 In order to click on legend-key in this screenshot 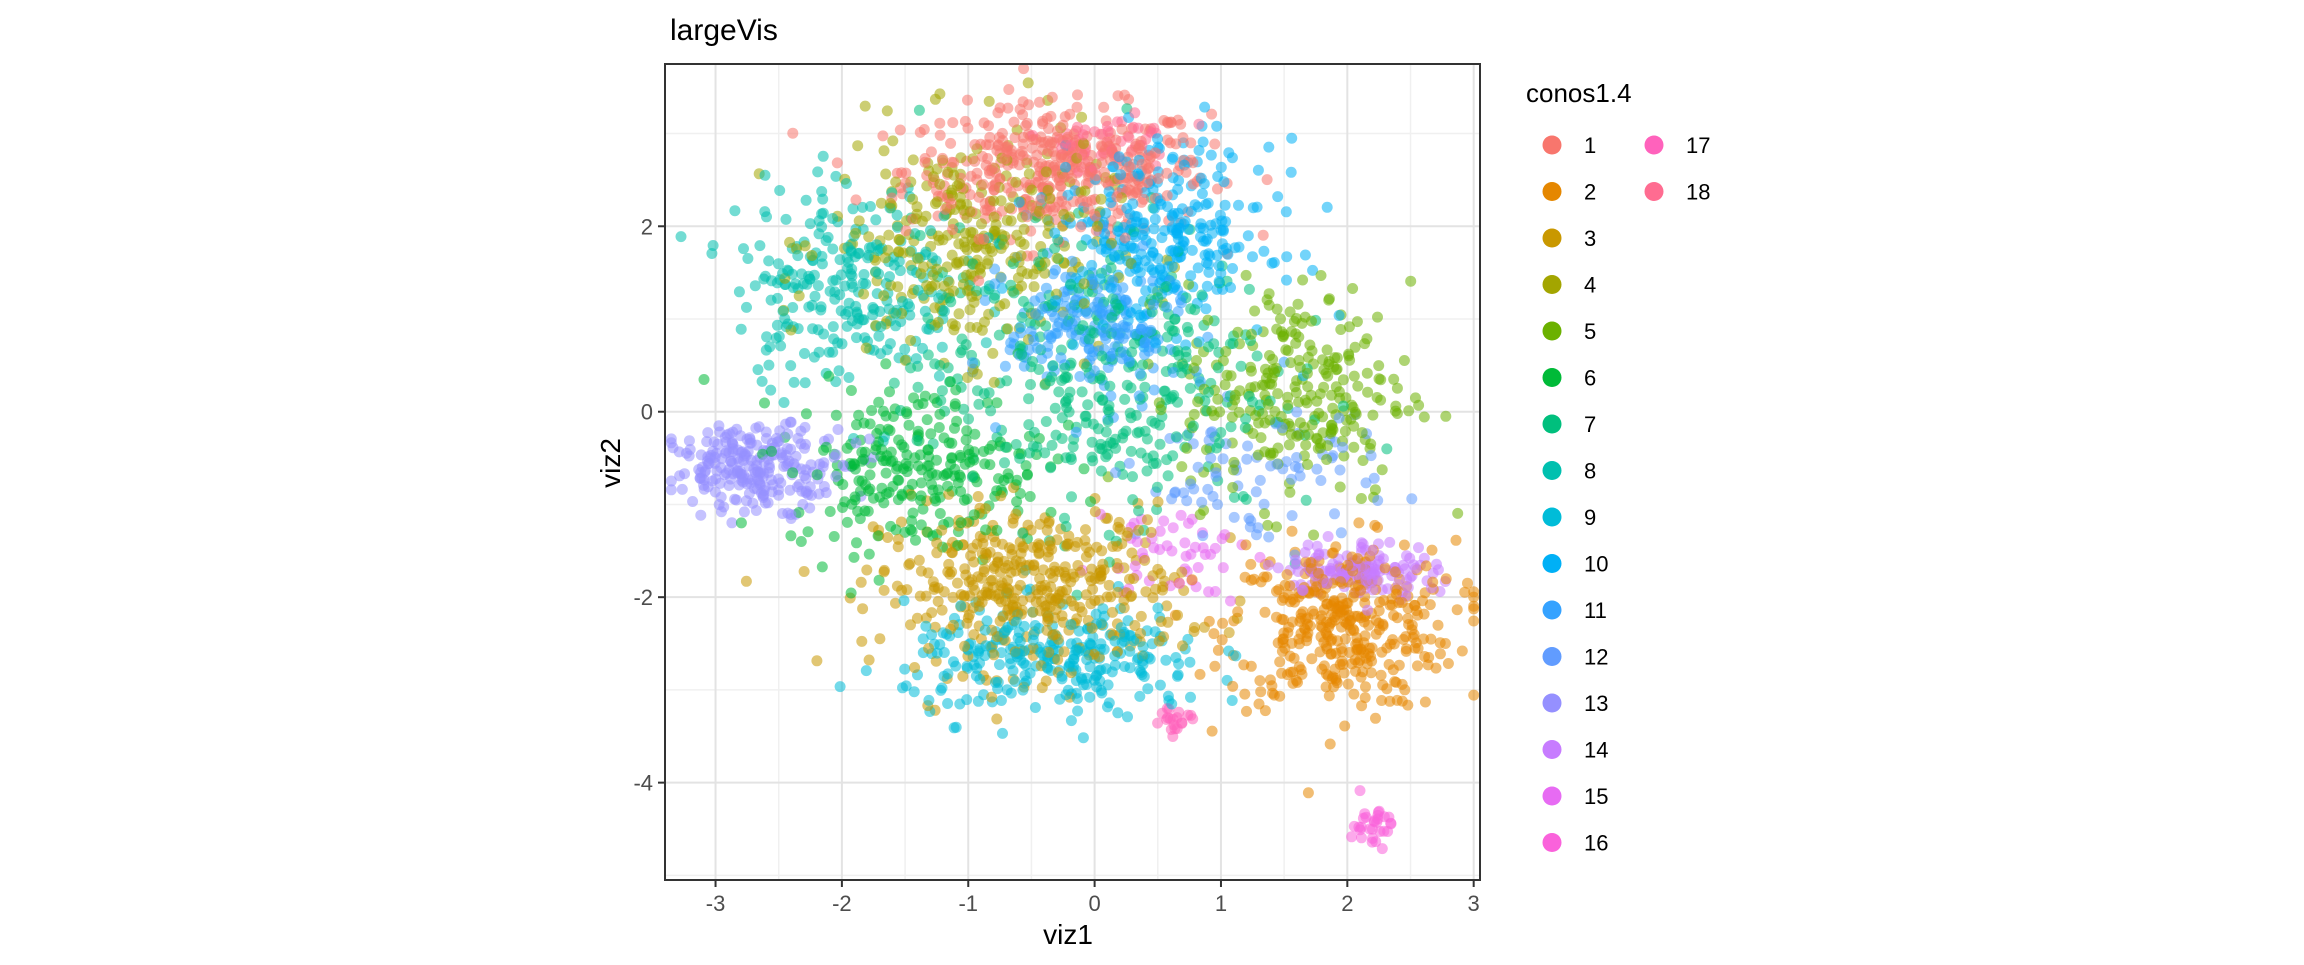, I will do `click(1552, 424)`.